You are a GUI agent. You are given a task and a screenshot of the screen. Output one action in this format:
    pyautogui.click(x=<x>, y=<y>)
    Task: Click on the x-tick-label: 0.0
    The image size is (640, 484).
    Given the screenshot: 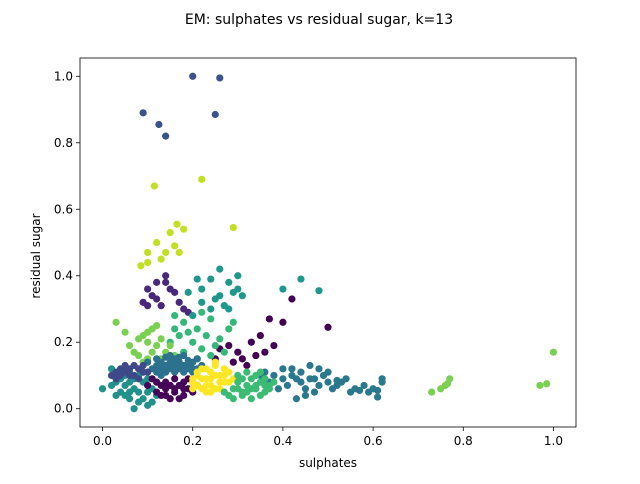 What is the action you would take?
    pyautogui.click(x=102, y=441)
    